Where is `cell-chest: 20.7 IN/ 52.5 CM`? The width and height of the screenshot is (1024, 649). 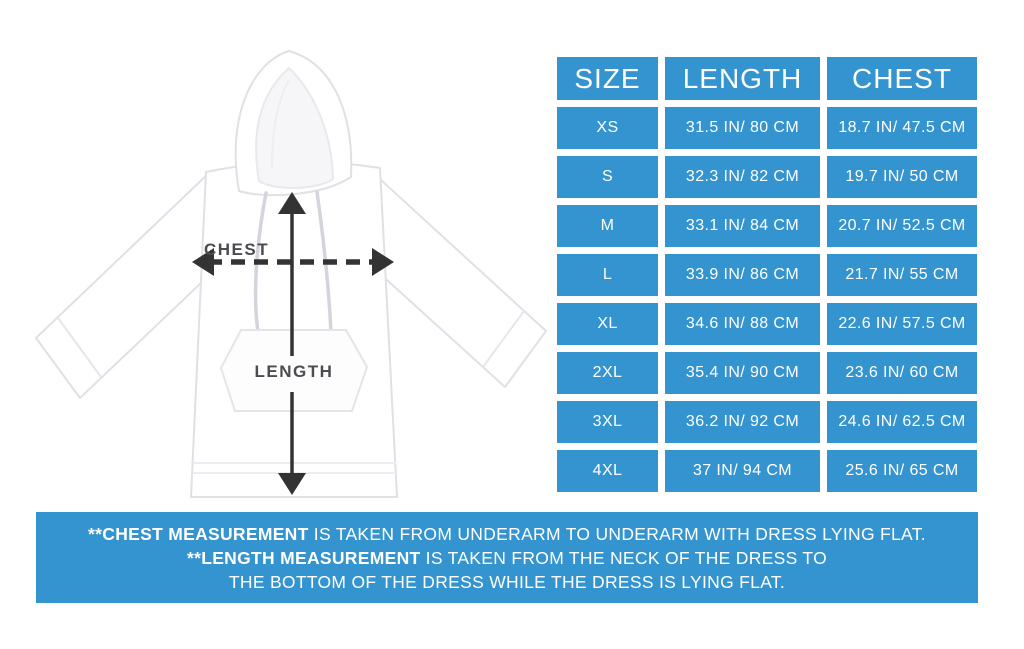
cell-chest: 20.7 IN/ 52.5 CM is located at coordinates (902, 226).